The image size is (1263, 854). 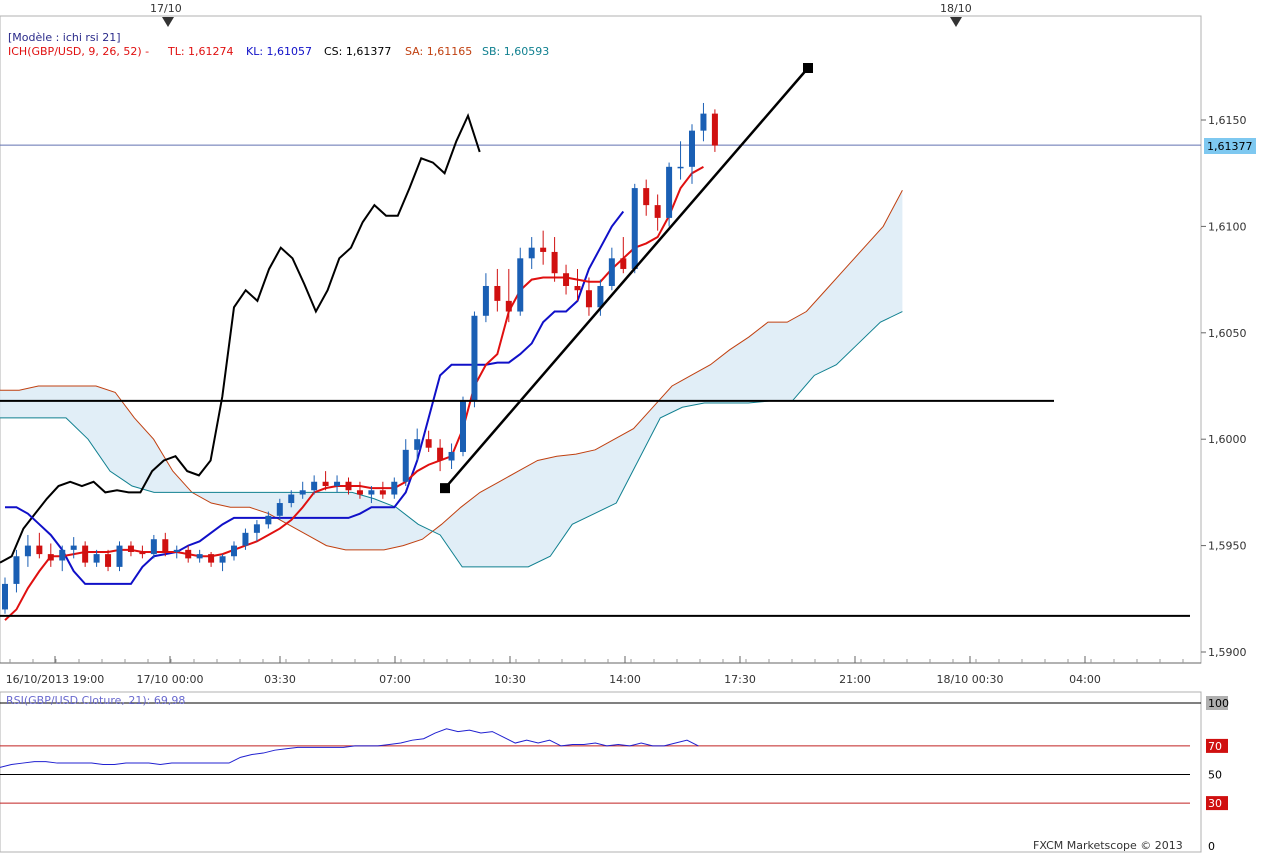 What do you see at coordinates (64, 37) in the screenshot?
I see `model-label: [Modèle : ichi rsi 21]` at bounding box center [64, 37].